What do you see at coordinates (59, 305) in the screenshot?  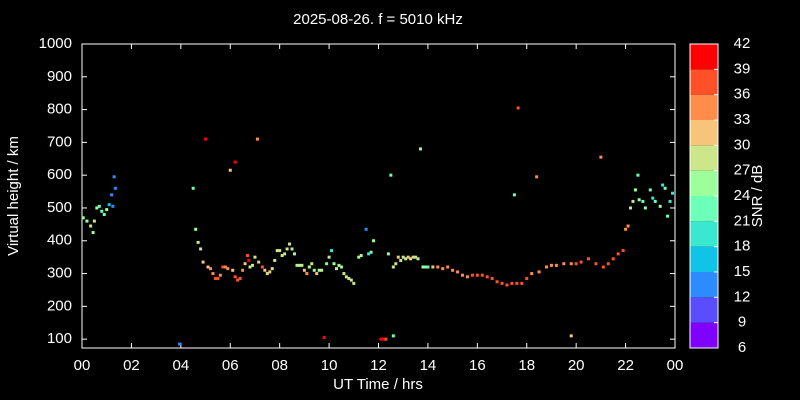 I see `y-tick-label: 200` at bounding box center [59, 305].